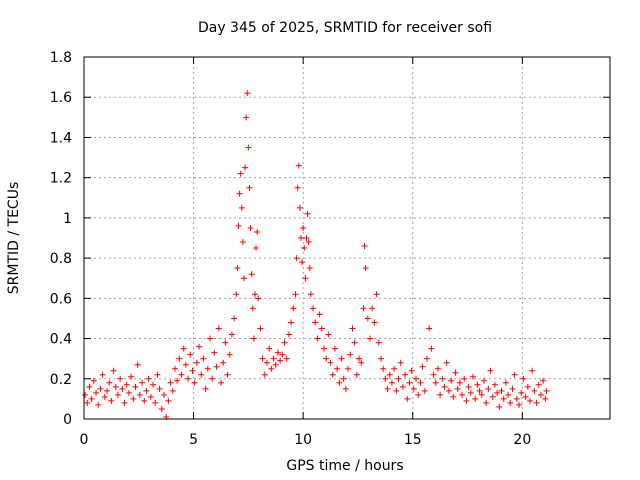 Image resolution: width=640 pixels, height=480 pixels. Describe the element at coordinates (61, 58) in the screenshot. I see `y-tick-label: 1.8` at that location.